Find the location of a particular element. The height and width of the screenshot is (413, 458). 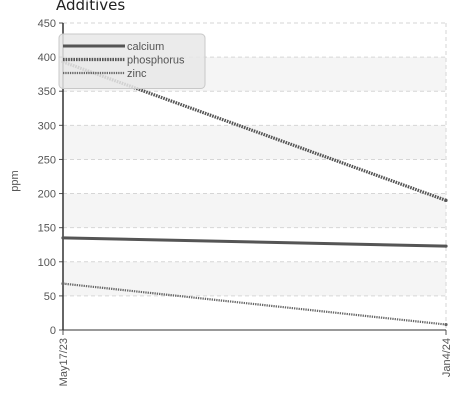

legend-label-zinc: zinc is located at coordinates (137, 74).